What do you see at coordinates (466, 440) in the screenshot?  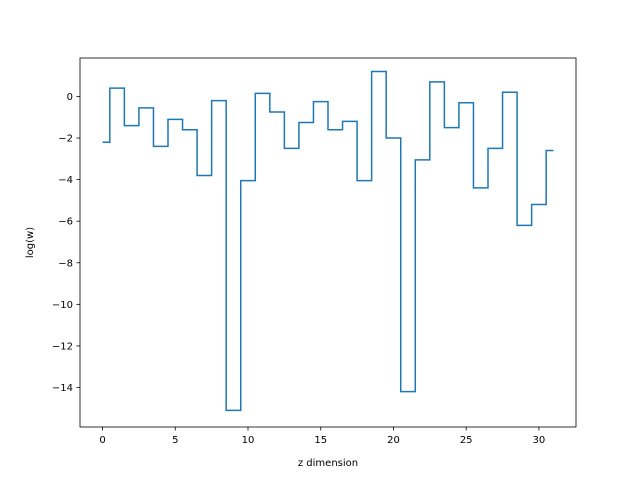 I see `x-tick-label: 25` at bounding box center [466, 440].